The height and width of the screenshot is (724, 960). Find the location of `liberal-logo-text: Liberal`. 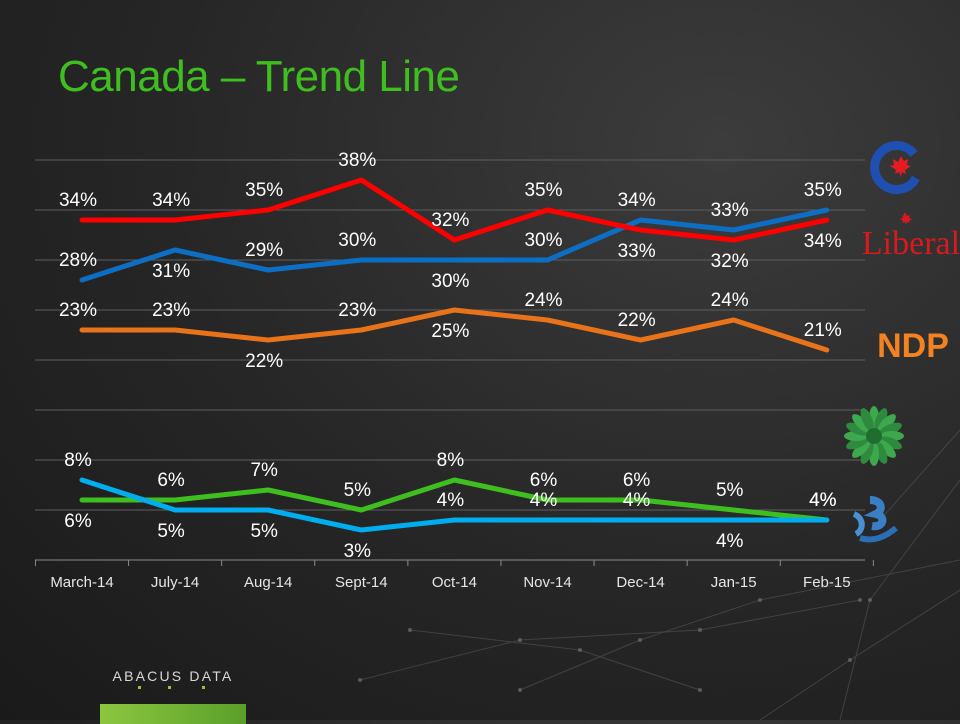

liberal-logo-text: Liberal is located at coordinates (911, 243).